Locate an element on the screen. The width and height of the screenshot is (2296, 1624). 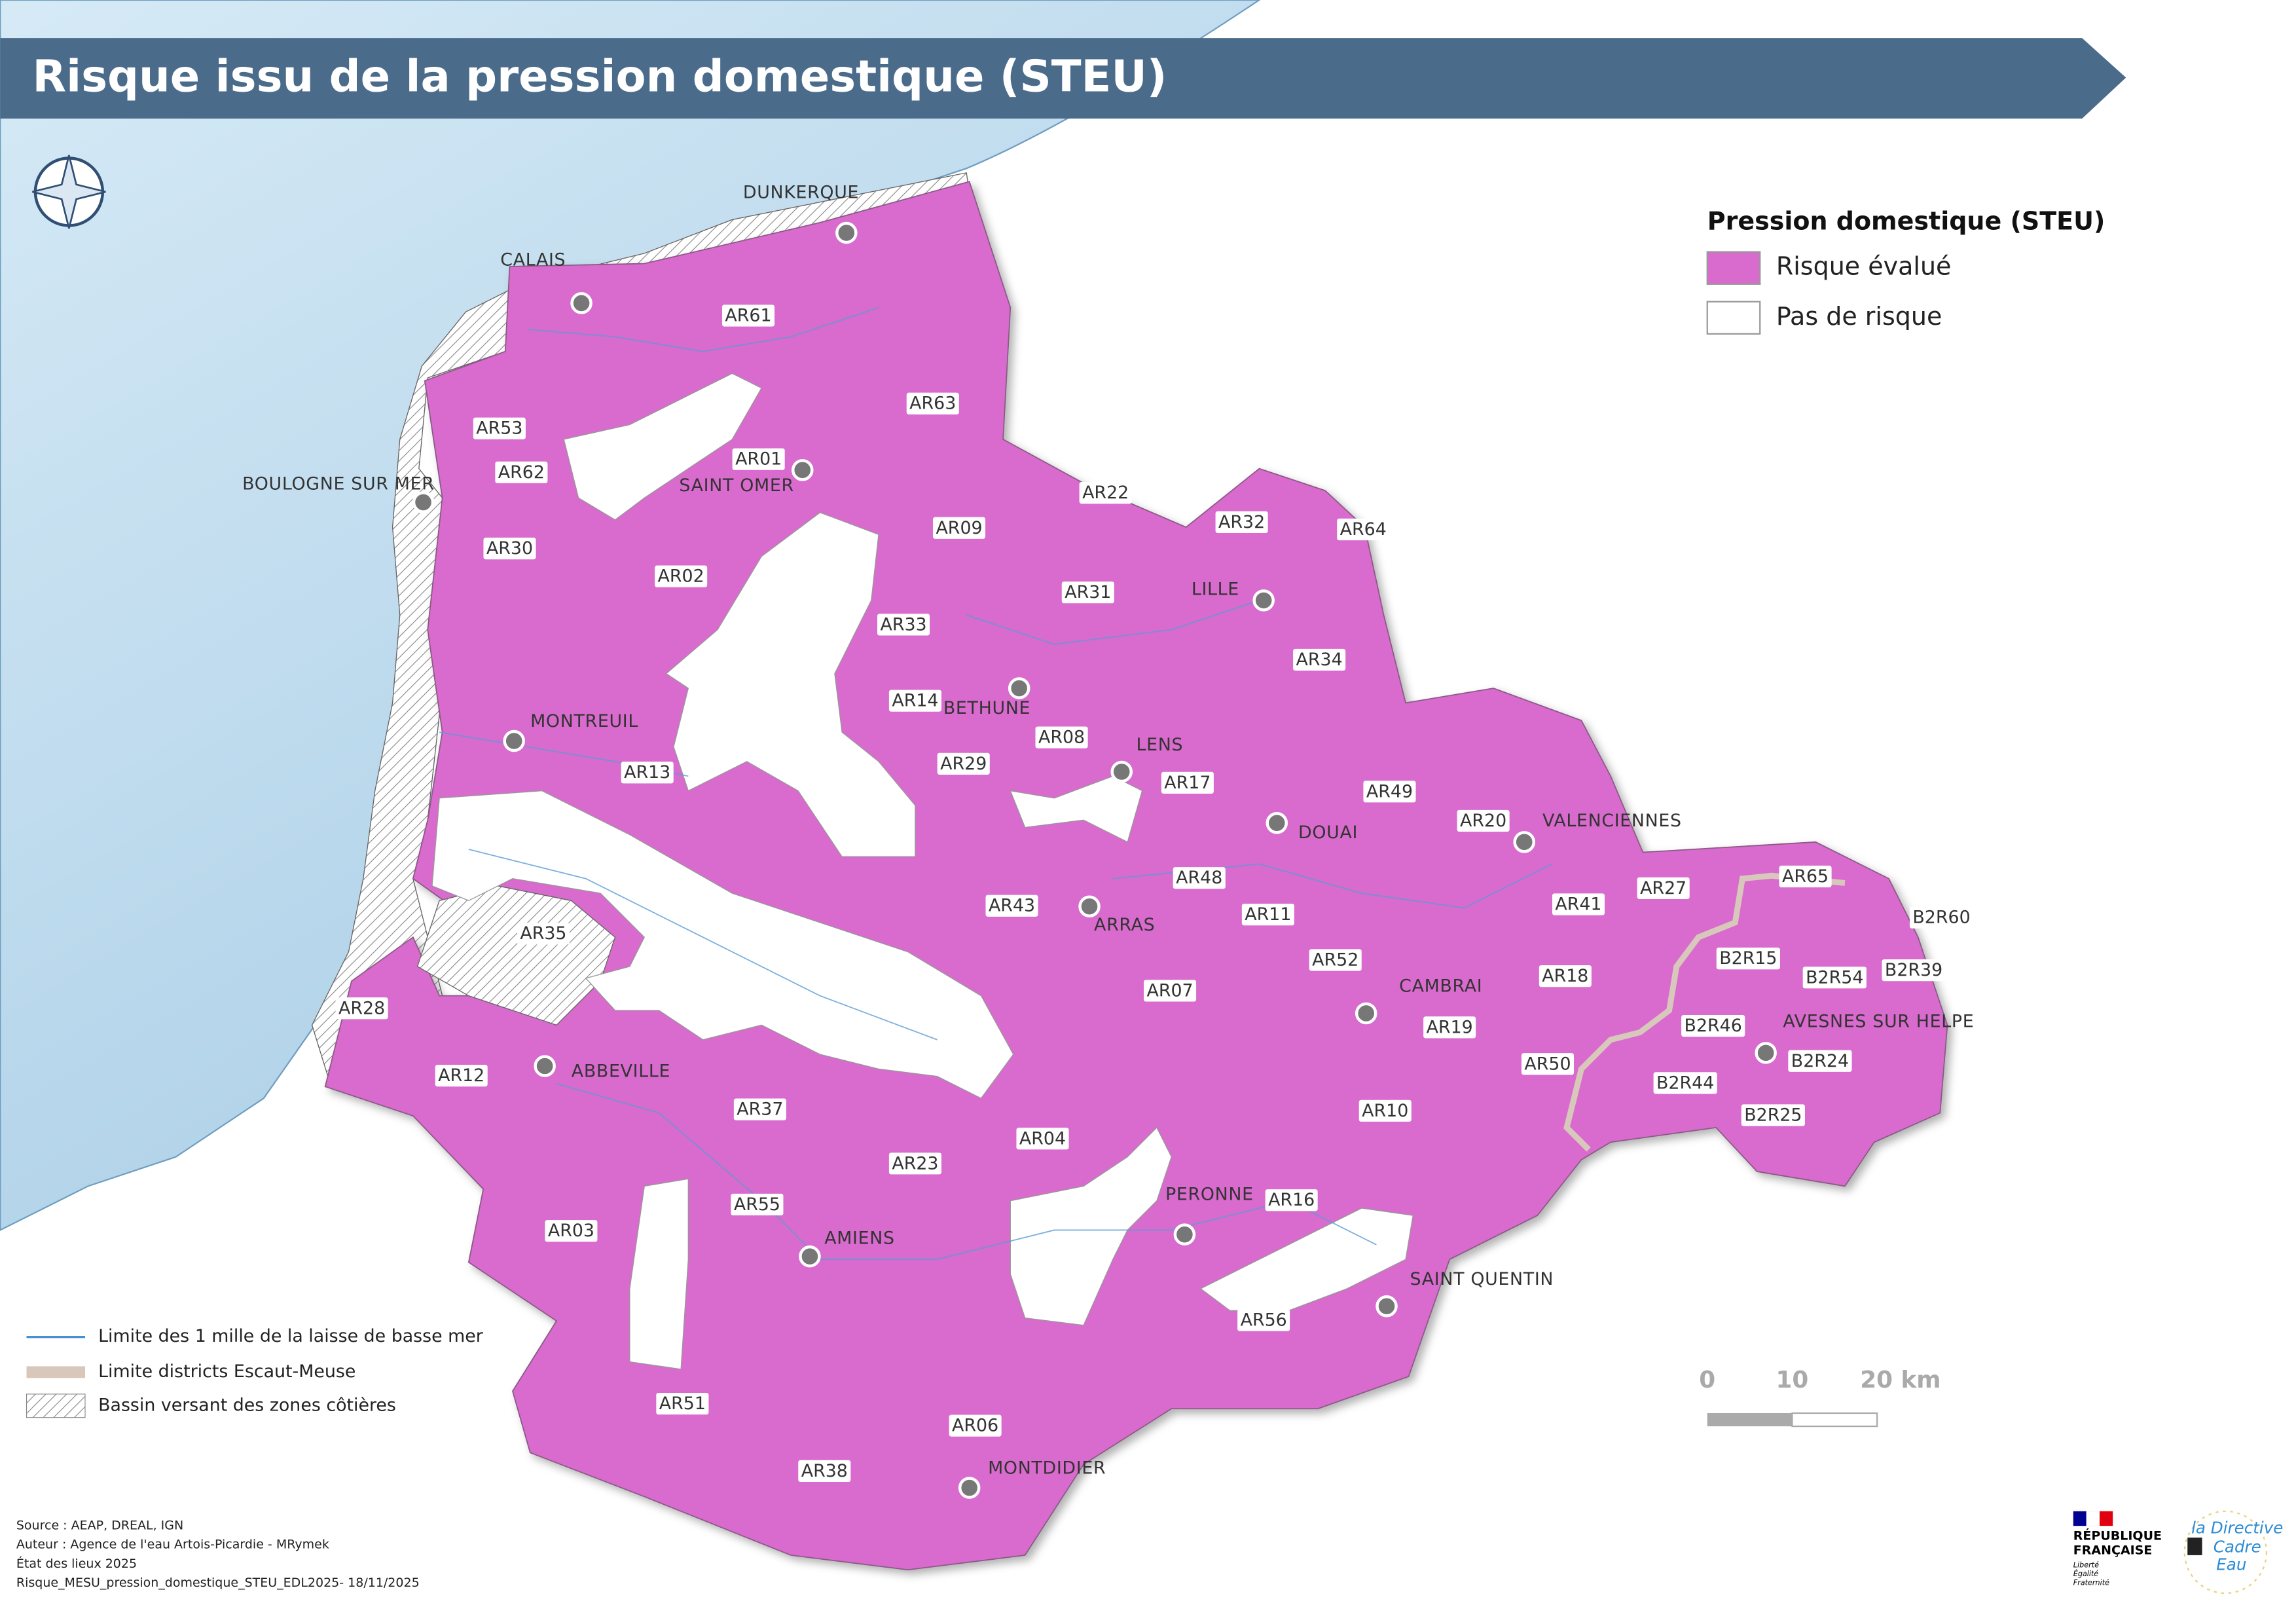
zone-label: AR01 is located at coordinates (758, 459).